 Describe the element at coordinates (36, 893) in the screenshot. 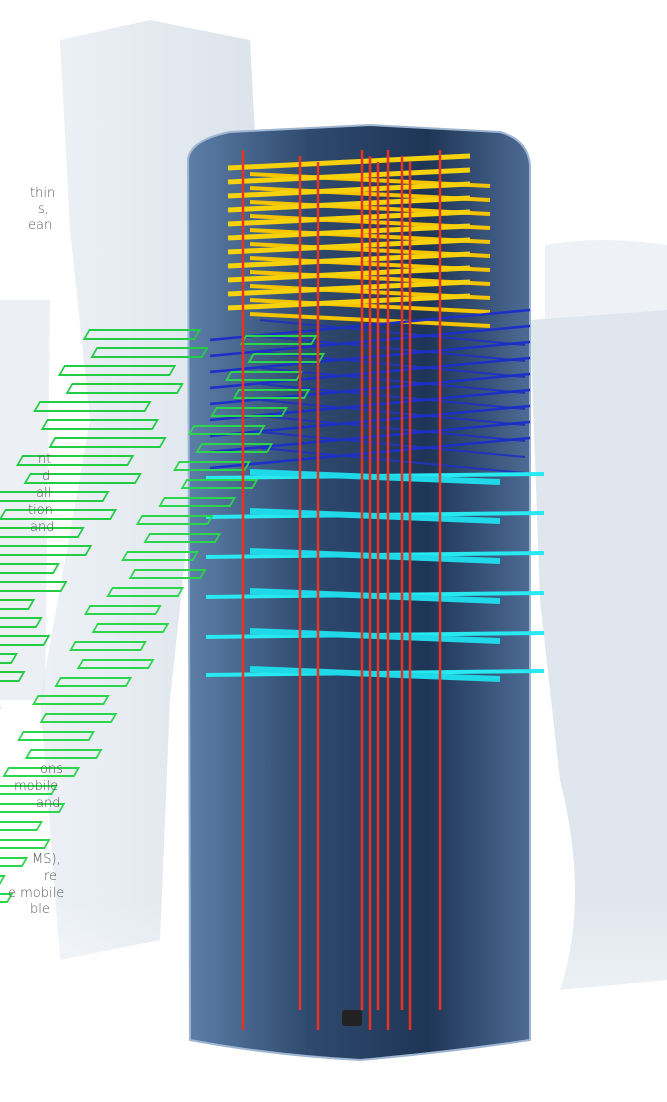

I see `text-line: e mobile` at that location.